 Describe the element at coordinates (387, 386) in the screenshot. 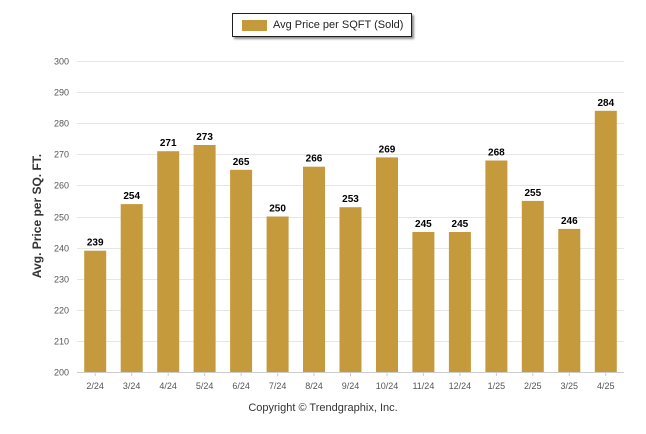

I see `x-tick-label: 10/24` at that location.